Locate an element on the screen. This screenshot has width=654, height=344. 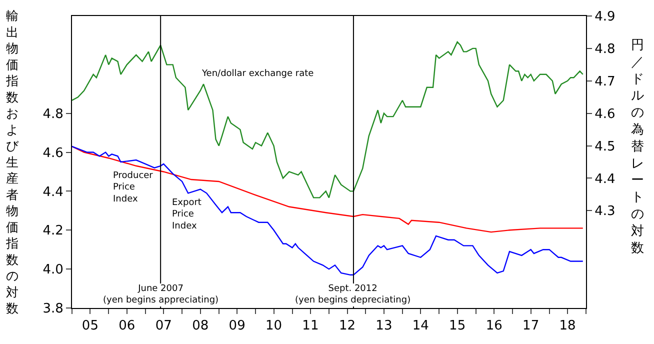
x-tick-label: 16 is located at coordinates (494, 326).